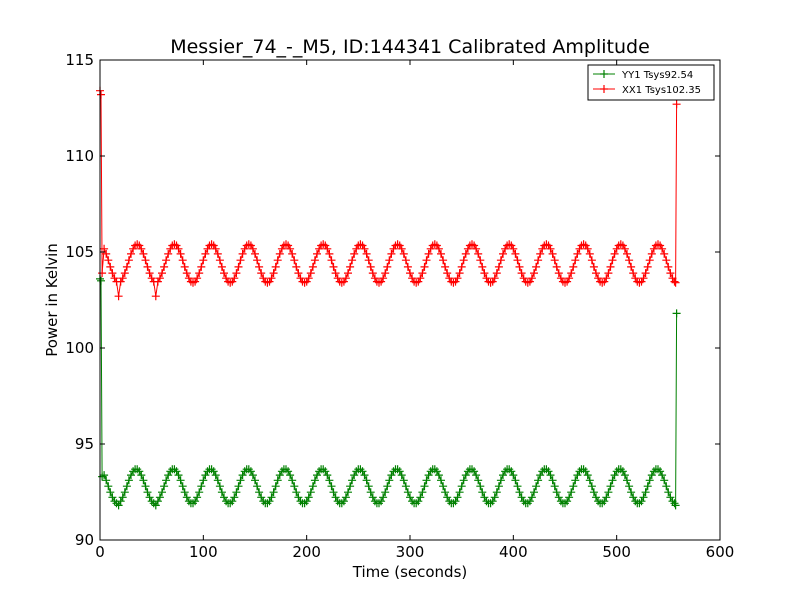  I want to click on x-tick-label: 100, so click(203, 552).